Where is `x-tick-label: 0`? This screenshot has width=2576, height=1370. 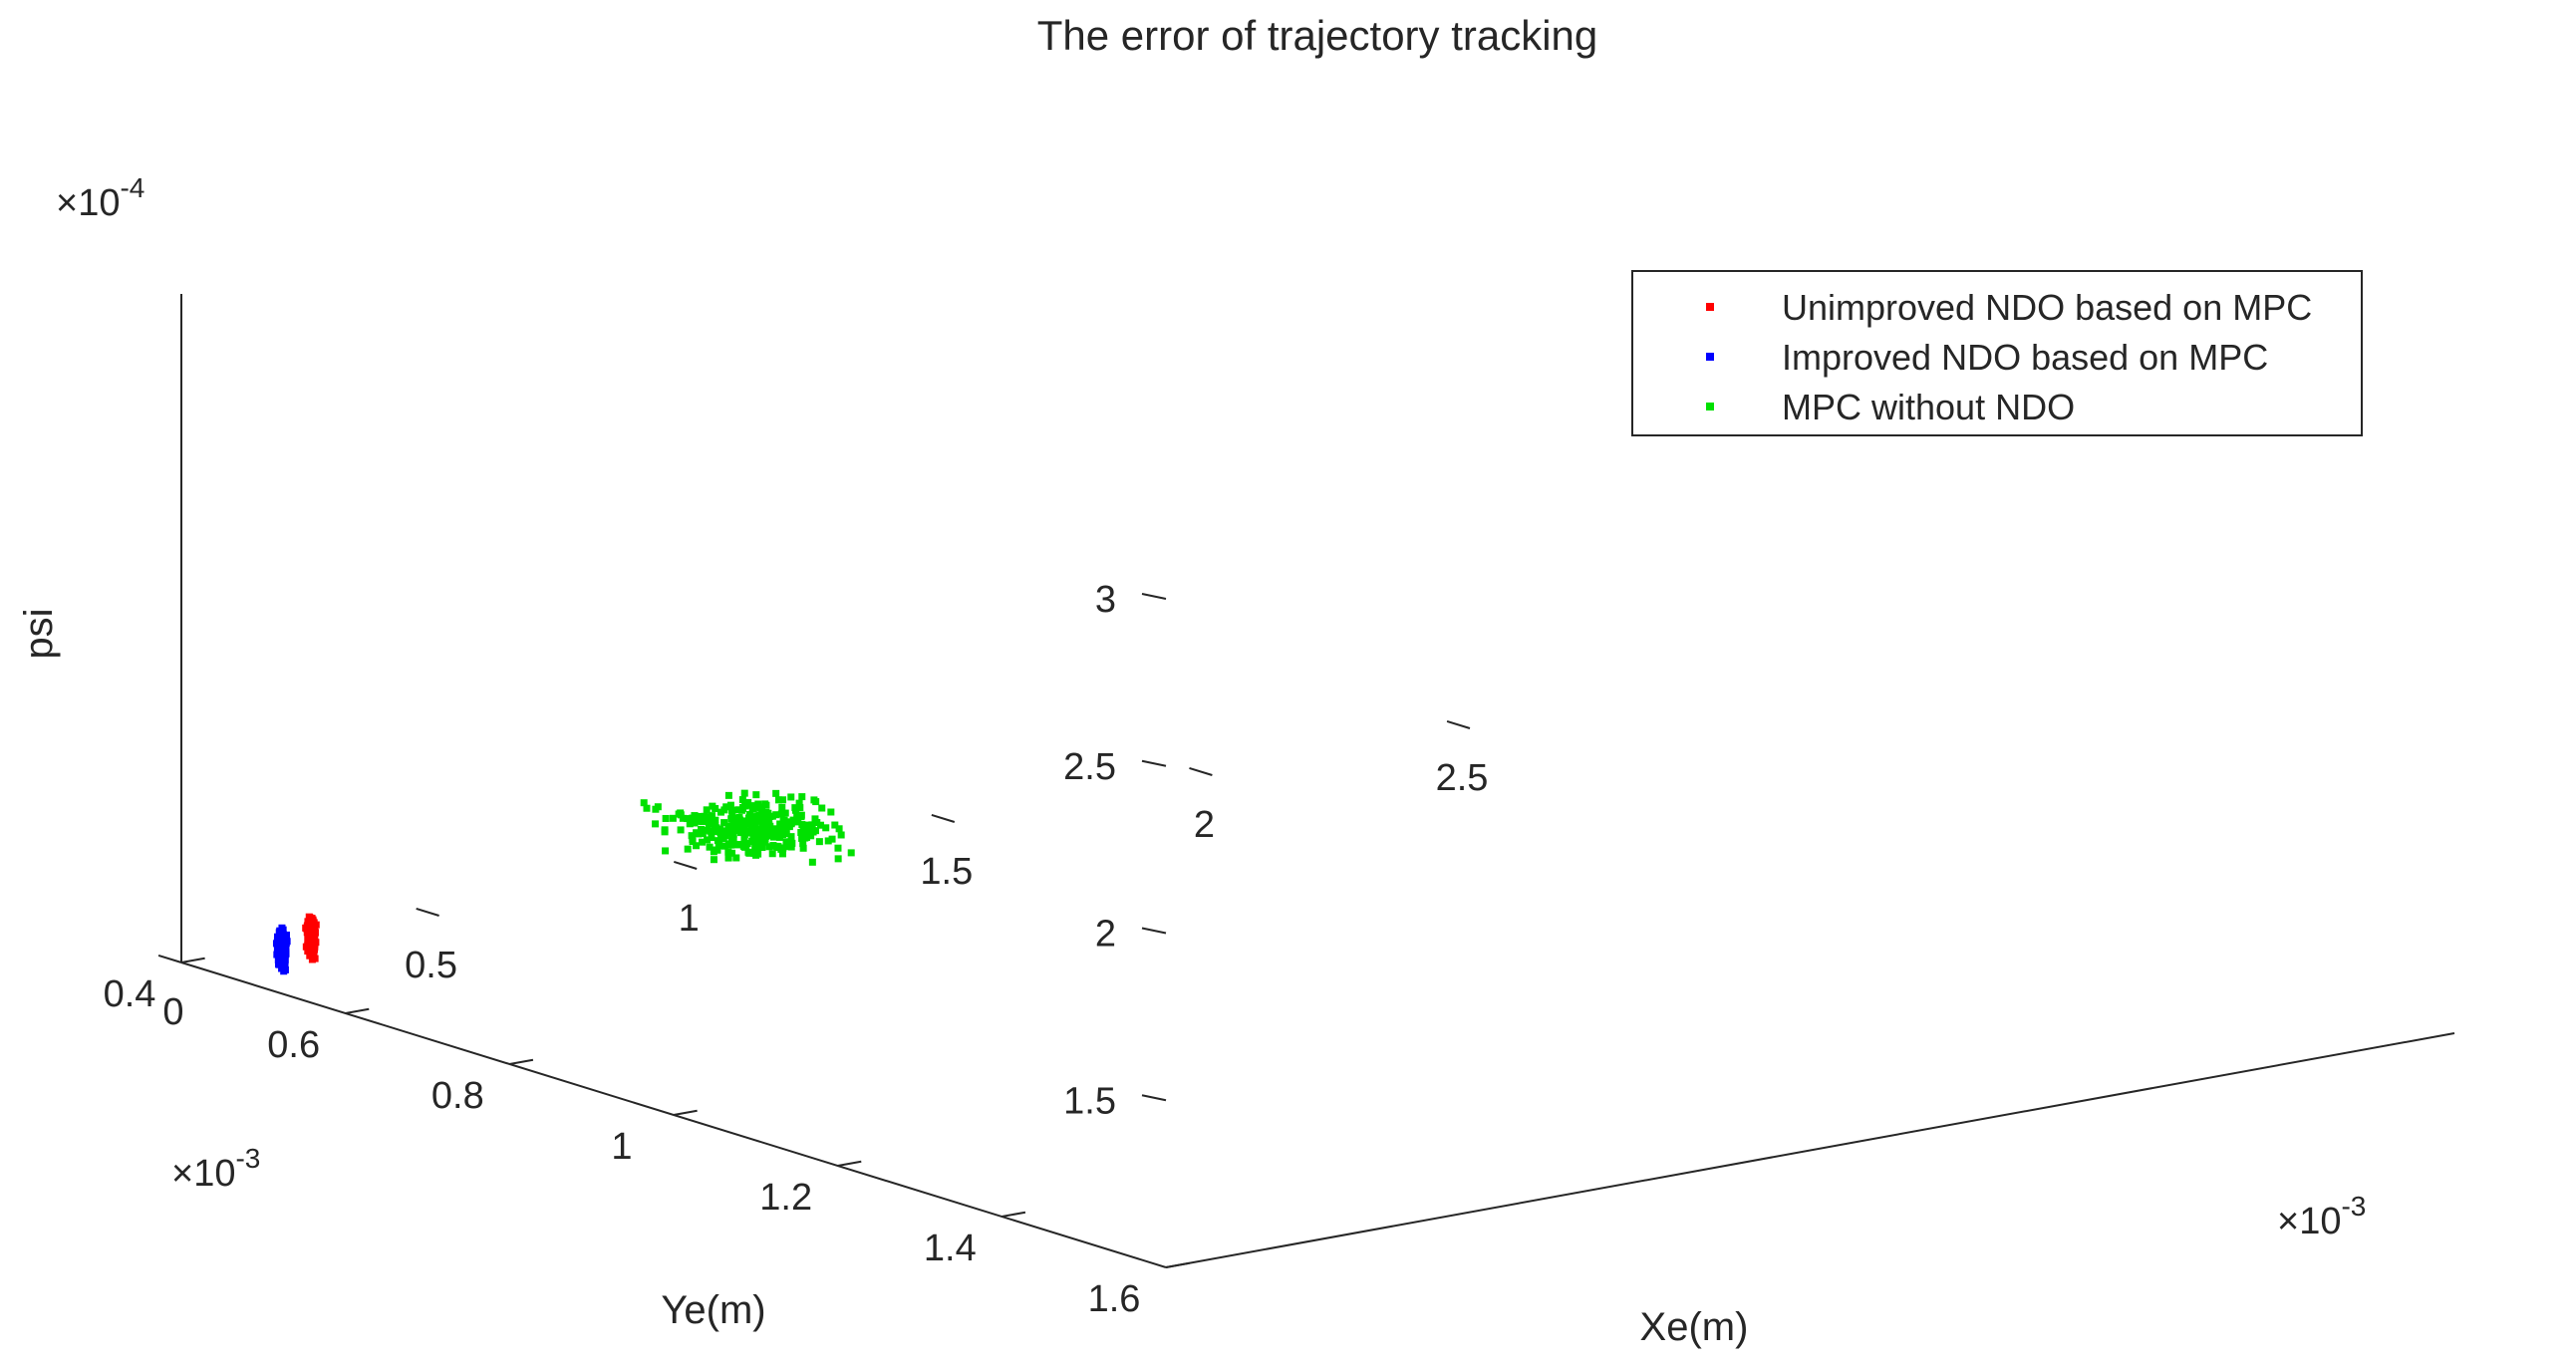
x-tick-label: 0 is located at coordinates (172, 1012).